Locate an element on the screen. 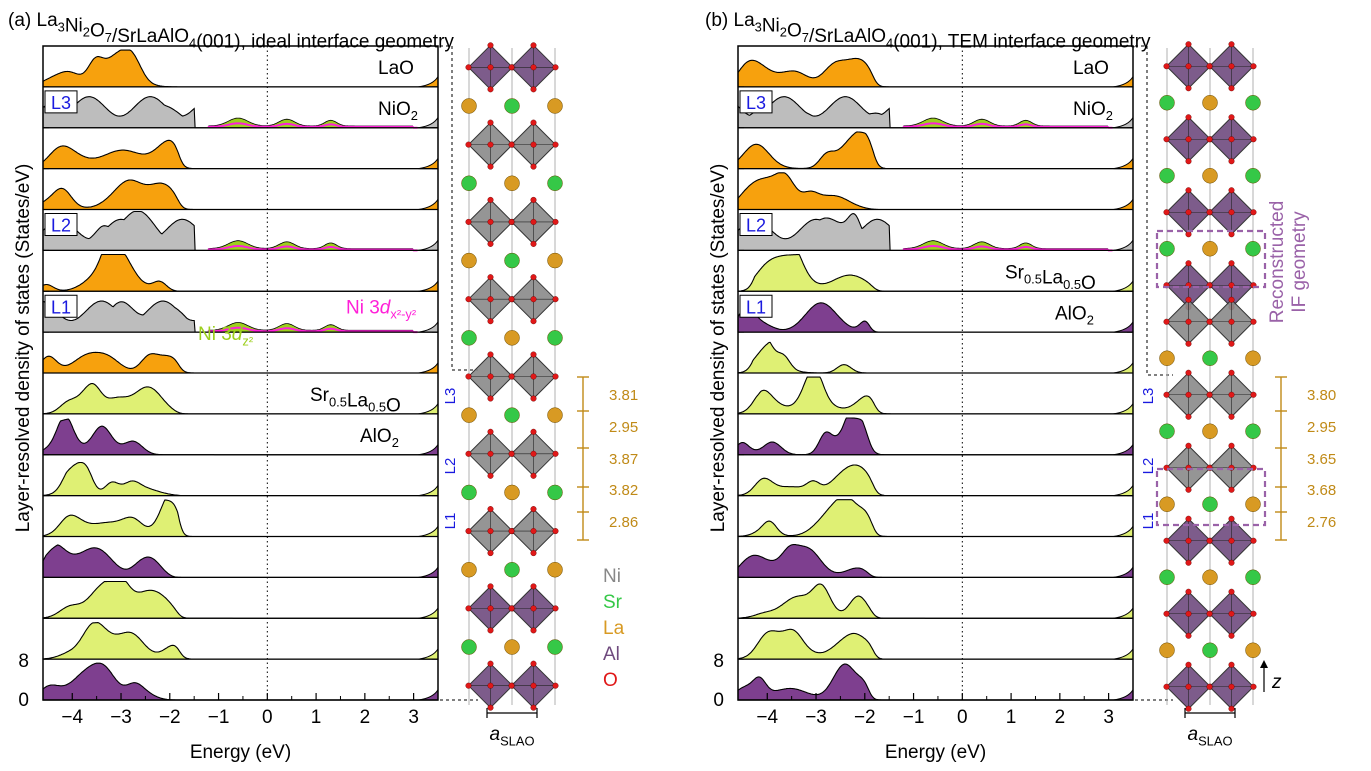 Image resolution: width=1371 pixels, height=771 pixels. guide-dashed is located at coordinates (459, 208).